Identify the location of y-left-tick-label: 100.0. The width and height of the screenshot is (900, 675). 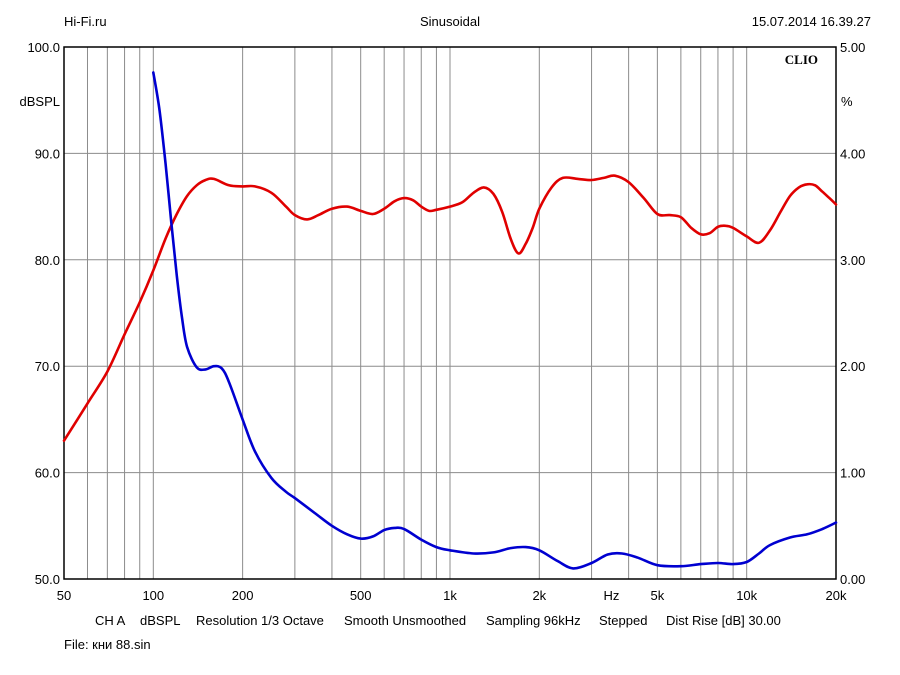
(43, 47).